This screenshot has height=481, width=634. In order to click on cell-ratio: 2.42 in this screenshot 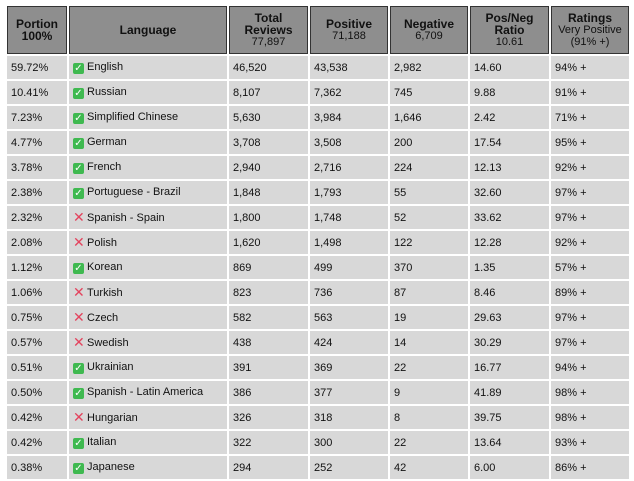, I will do `click(509, 117)`.